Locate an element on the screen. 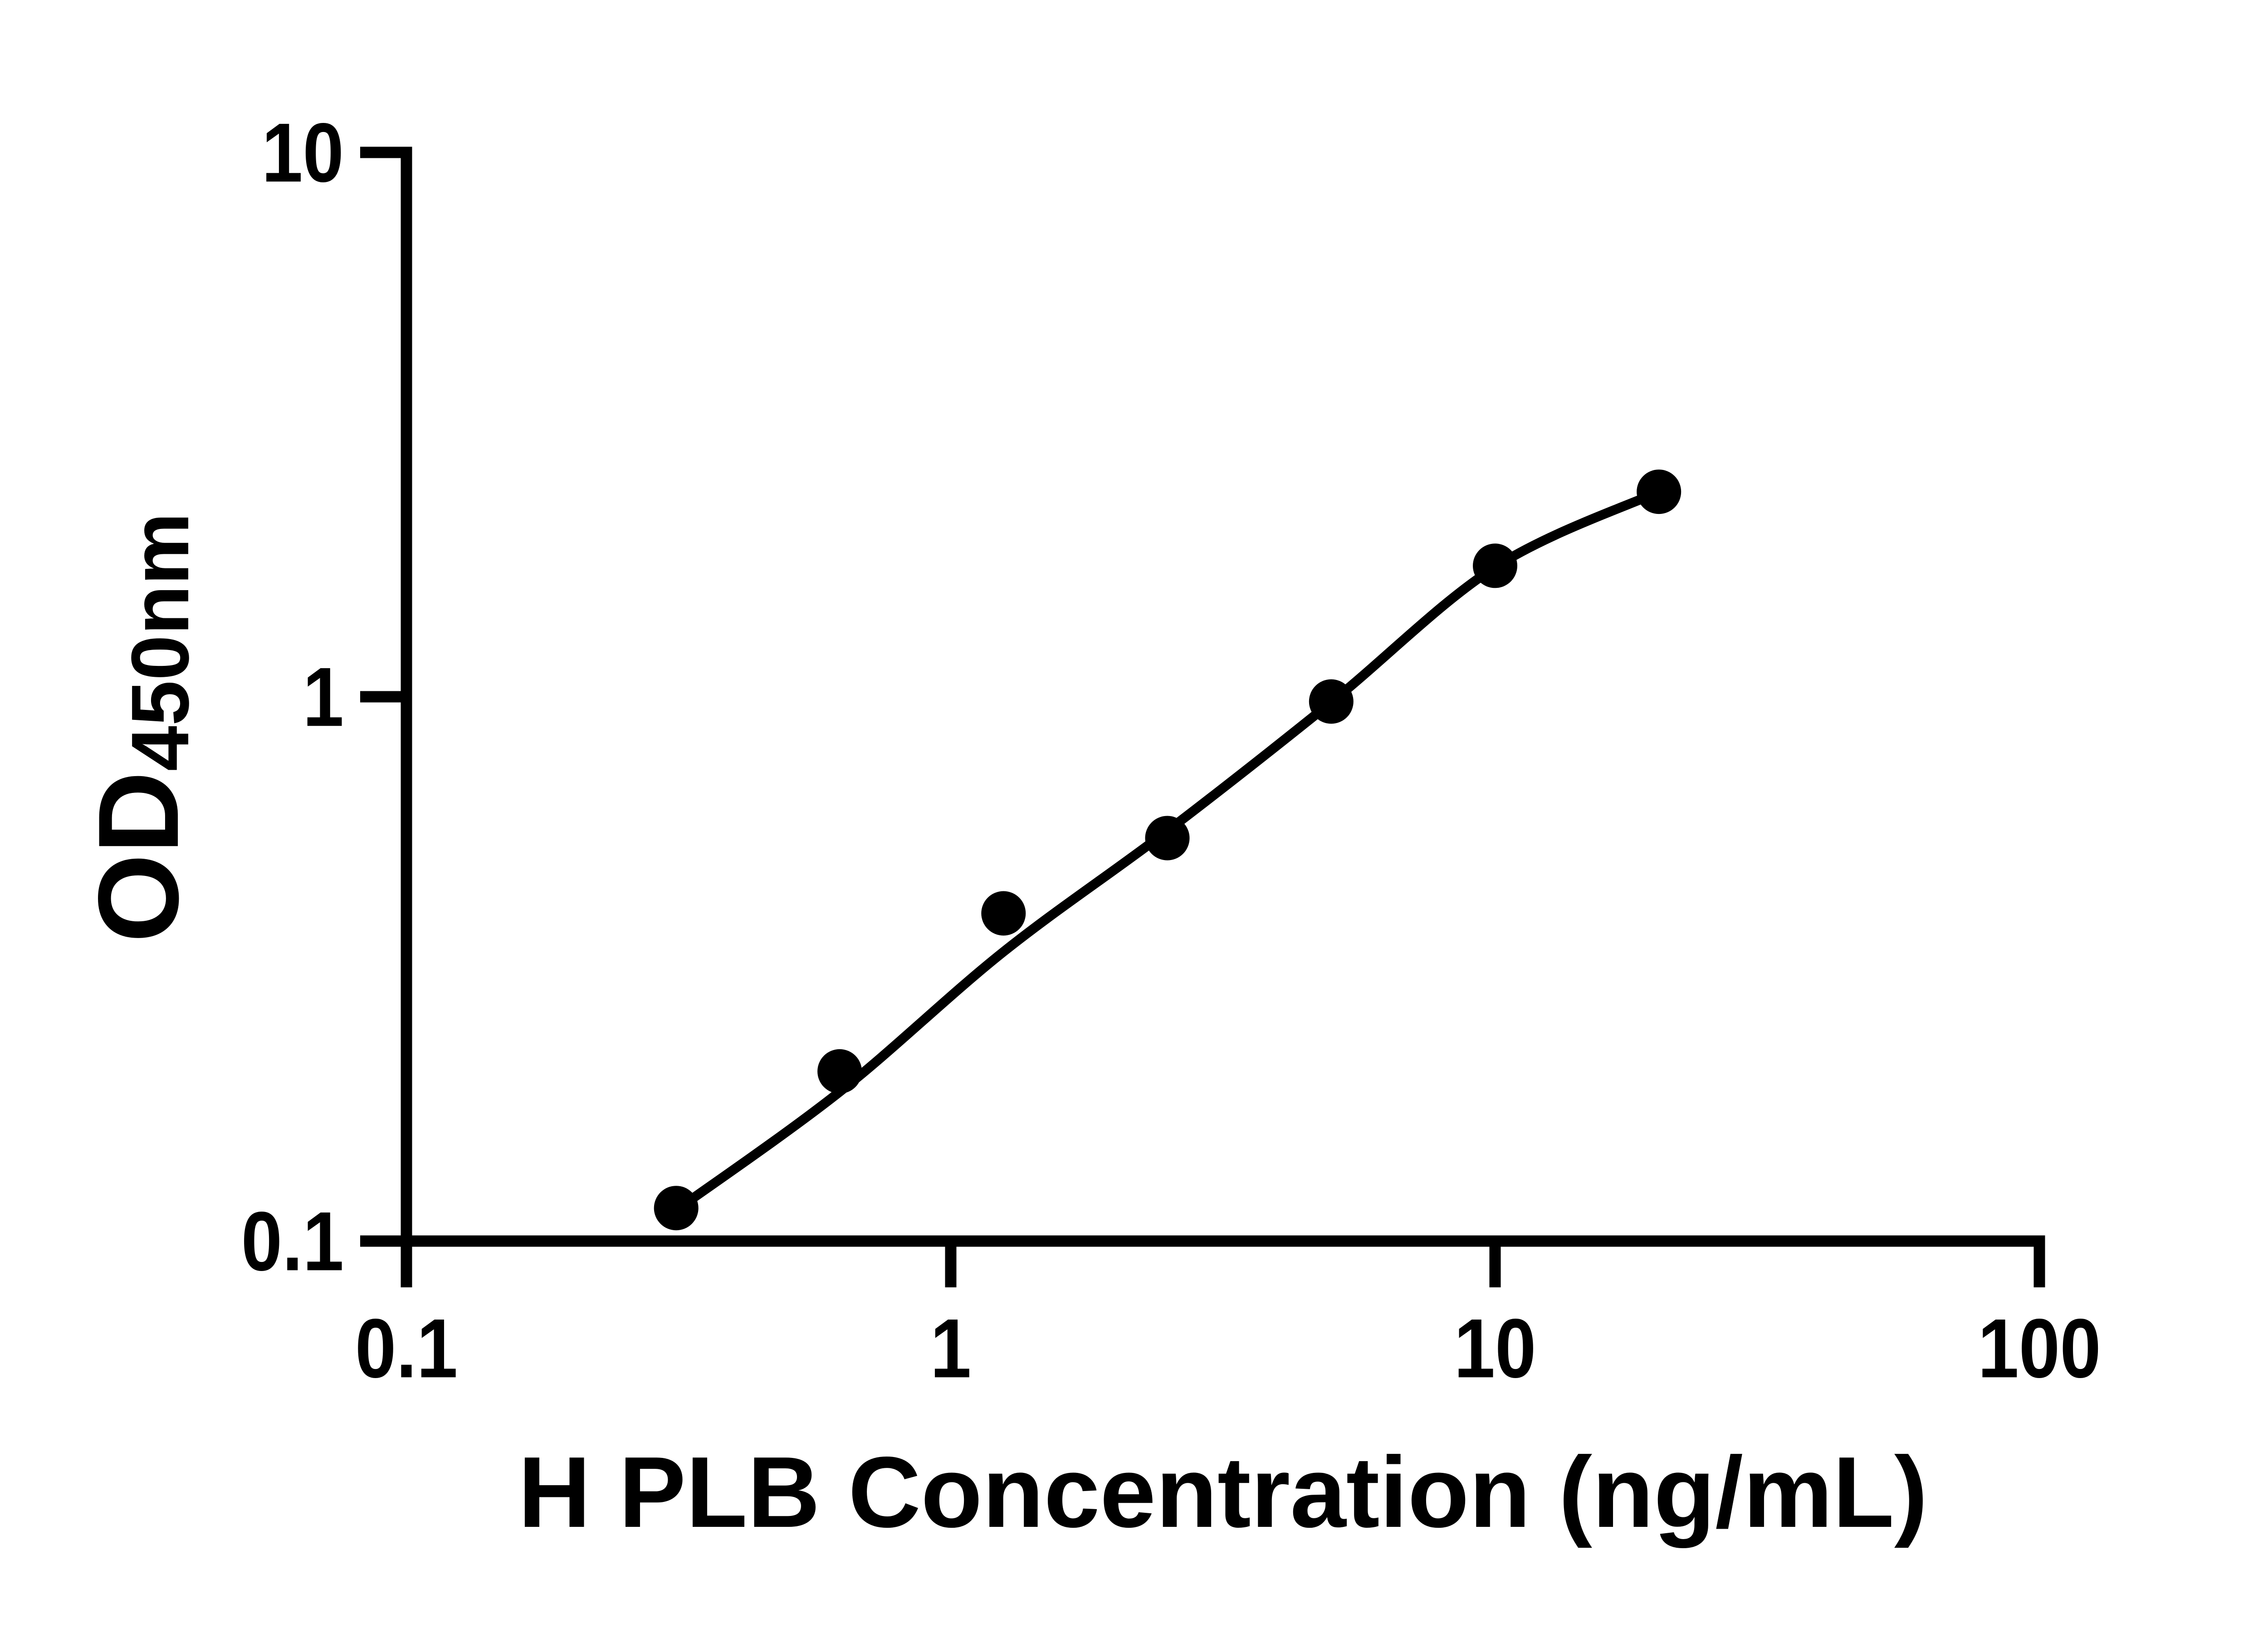 The image size is (2268, 1633). x-axis-tick-label: 0.1 is located at coordinates (407, 1348).